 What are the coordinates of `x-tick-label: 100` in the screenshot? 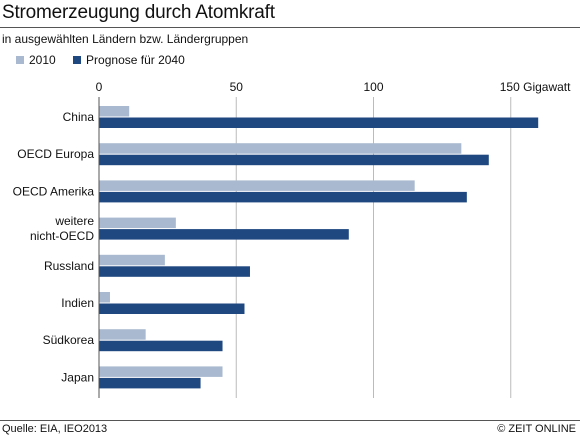 It's located at (373, 87).